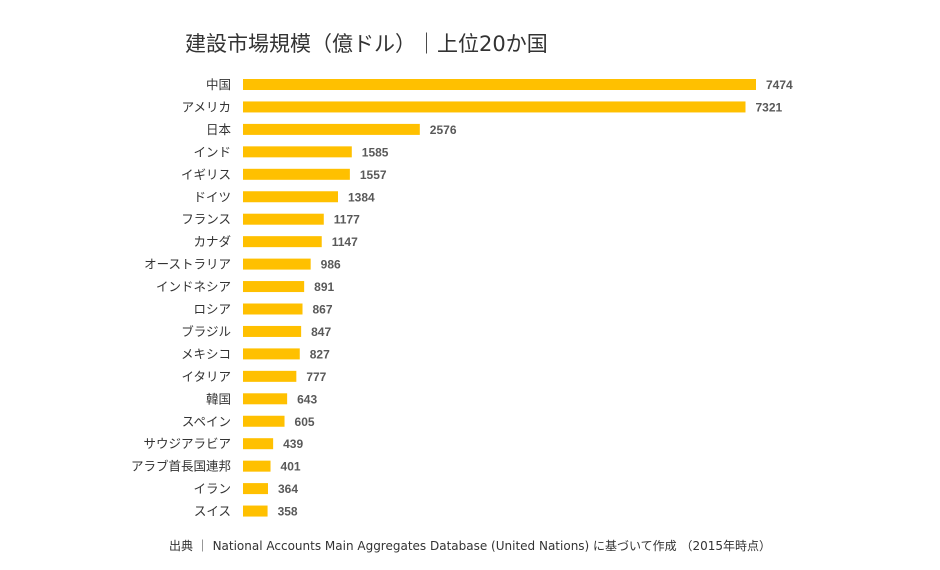 This screenshot has width=940, height=570. Describe the element at coordinates (206, 331) in the screenshot. I see `category-label: ブラジル` at that location.